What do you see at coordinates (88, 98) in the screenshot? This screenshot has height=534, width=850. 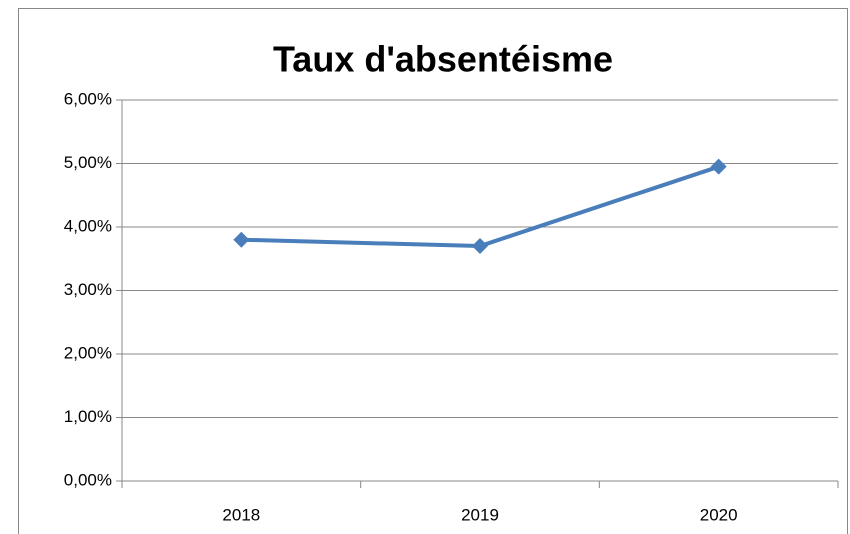 I see `y-tick-label: 6,00%` at bounding box center [88, 98].